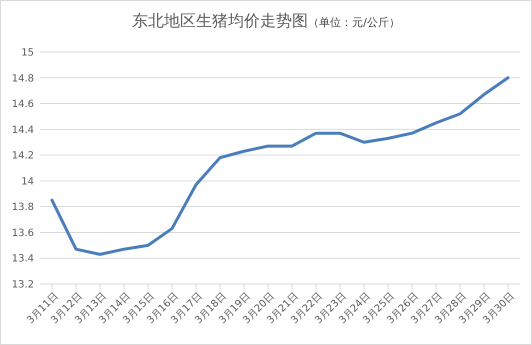 The width and height of the screenshot is (532, 345). Describe the element at coordinates (23, 285) in the screenshot. I see `y-tick-label: 13.2` at that location.